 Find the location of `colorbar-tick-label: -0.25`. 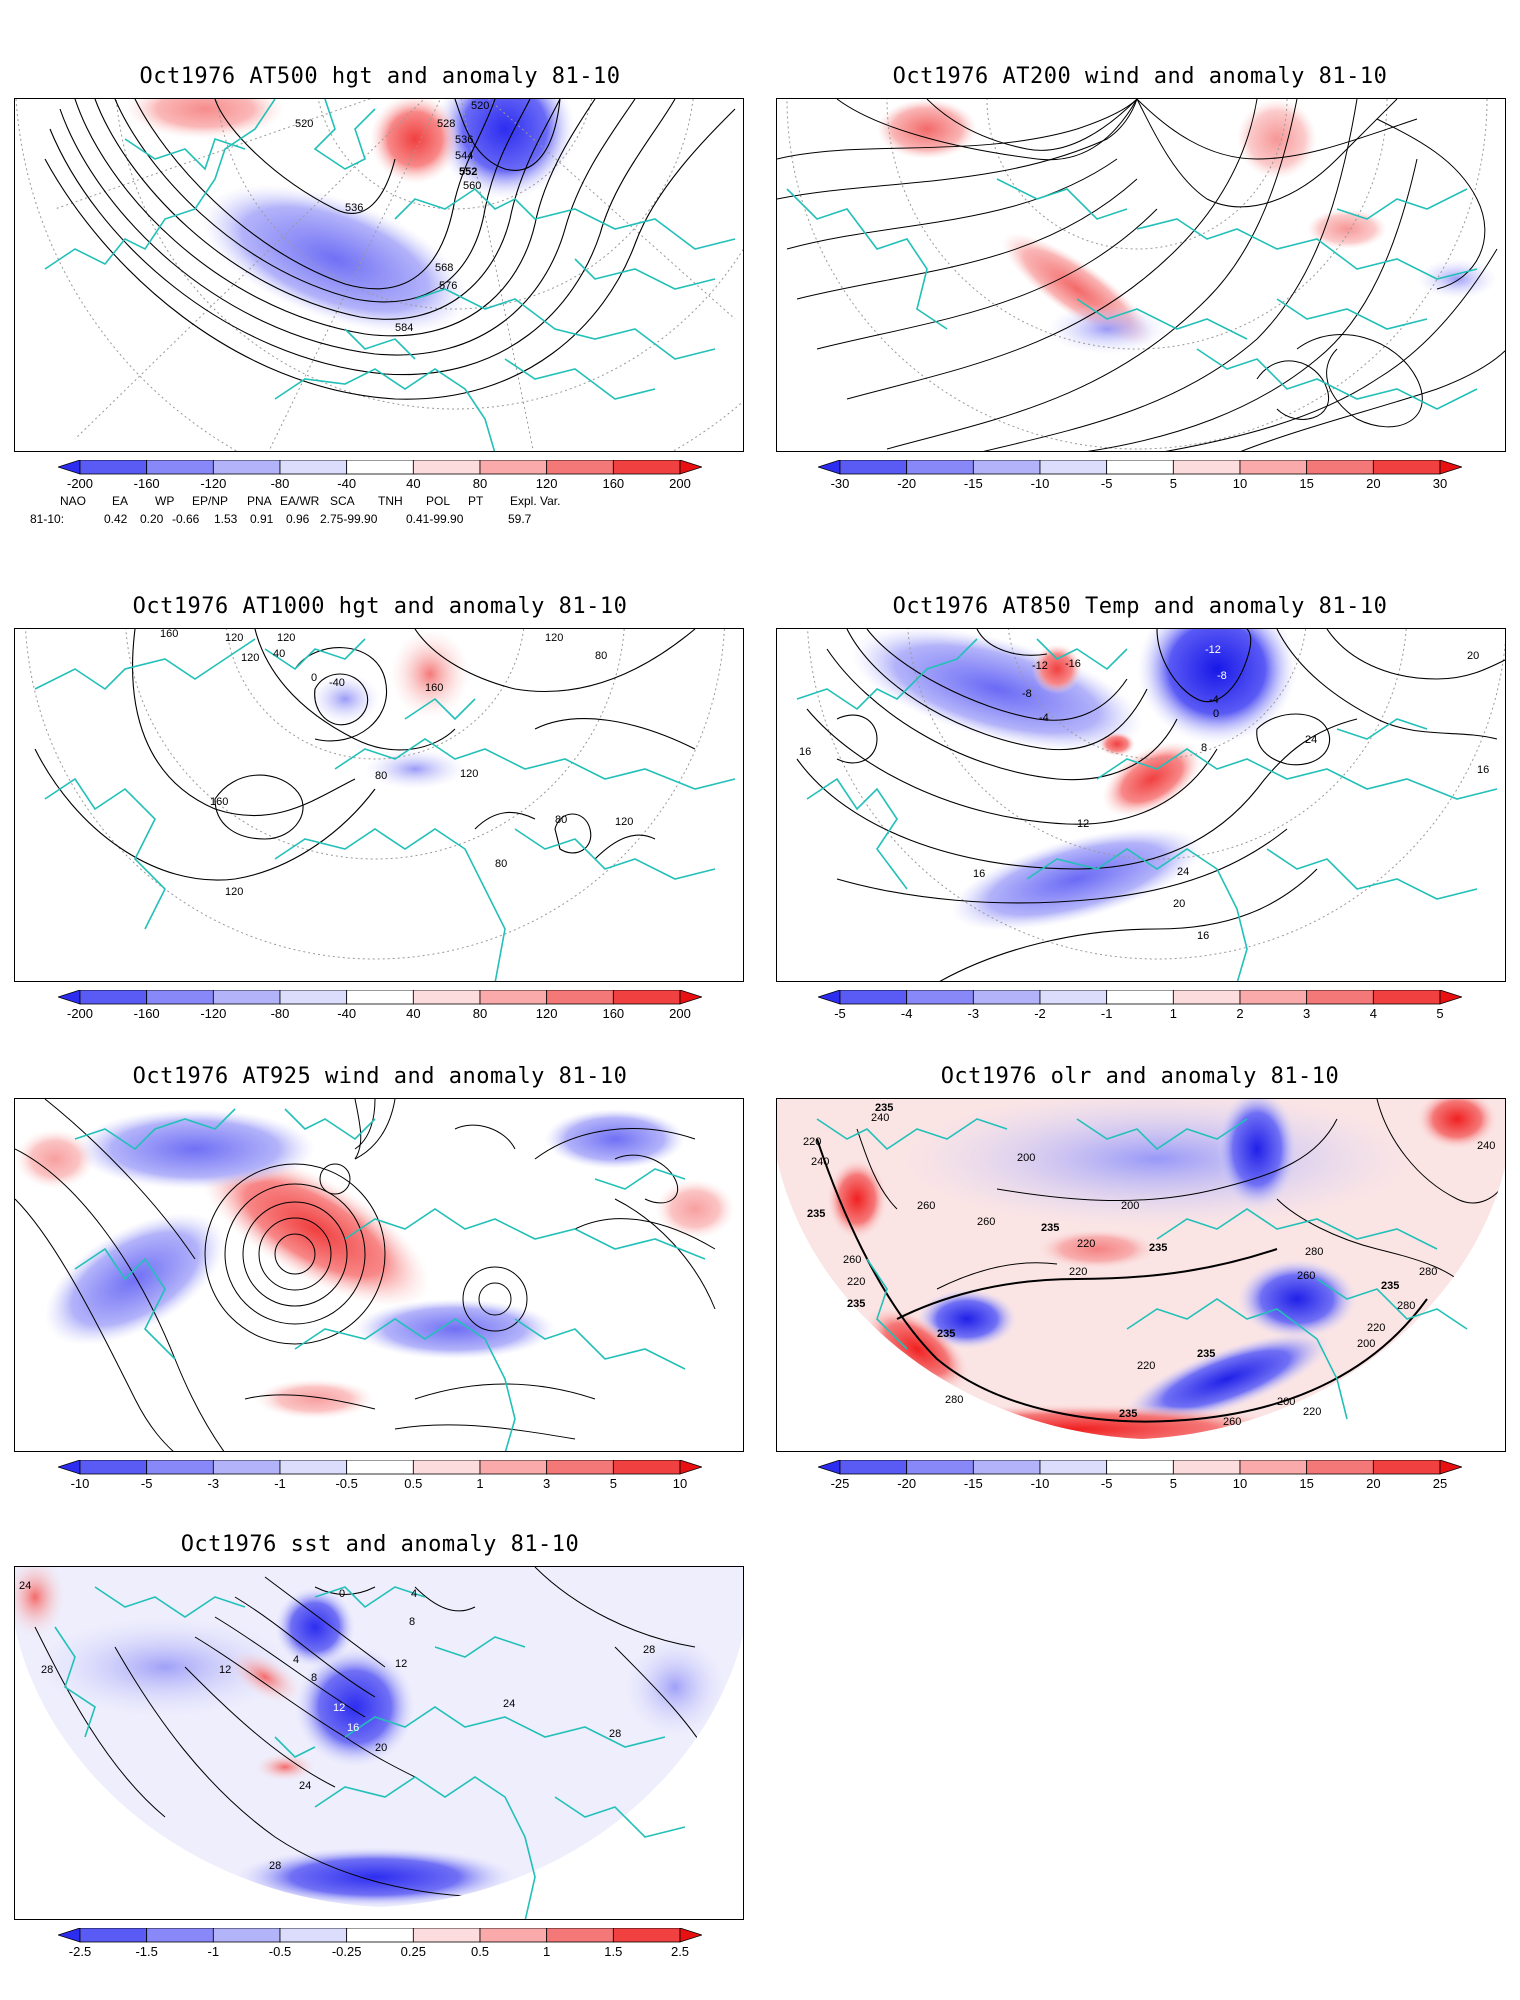

colorbar-tick-label: -0.25 is located at coordinates (346, 1951).